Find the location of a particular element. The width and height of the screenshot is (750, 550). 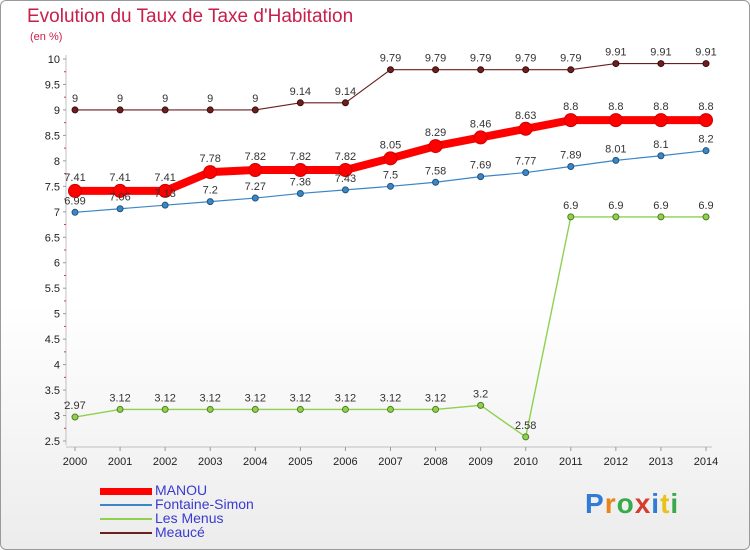

y-tick-label: 8 is located at coordinates (57, 162).